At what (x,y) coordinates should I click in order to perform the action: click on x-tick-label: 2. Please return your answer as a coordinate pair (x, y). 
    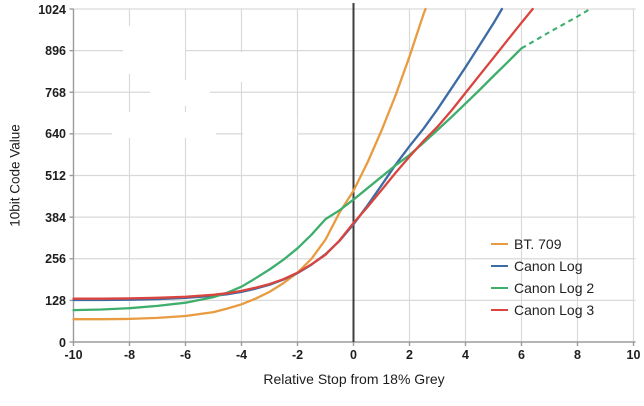
    Looking at the image, I should click on (409, 355).